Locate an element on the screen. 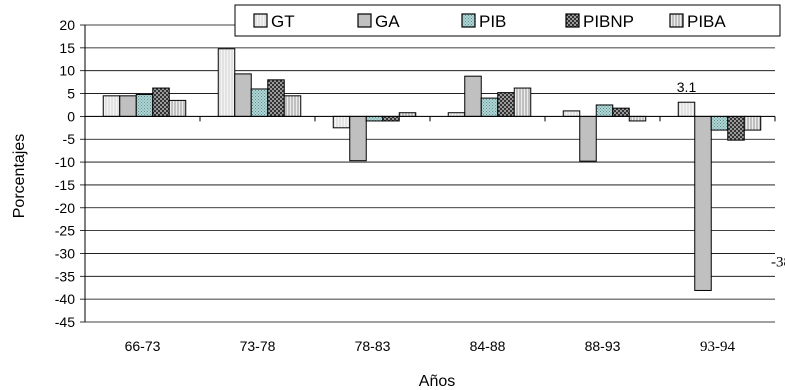  y-tick-label: -45 is located at coordinates (65, 322).